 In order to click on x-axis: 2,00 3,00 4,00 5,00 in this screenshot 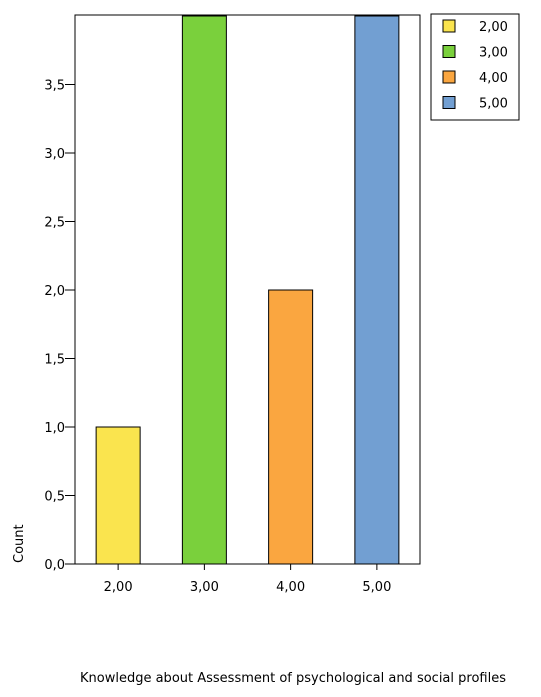, I will do `click(247, 579)`.